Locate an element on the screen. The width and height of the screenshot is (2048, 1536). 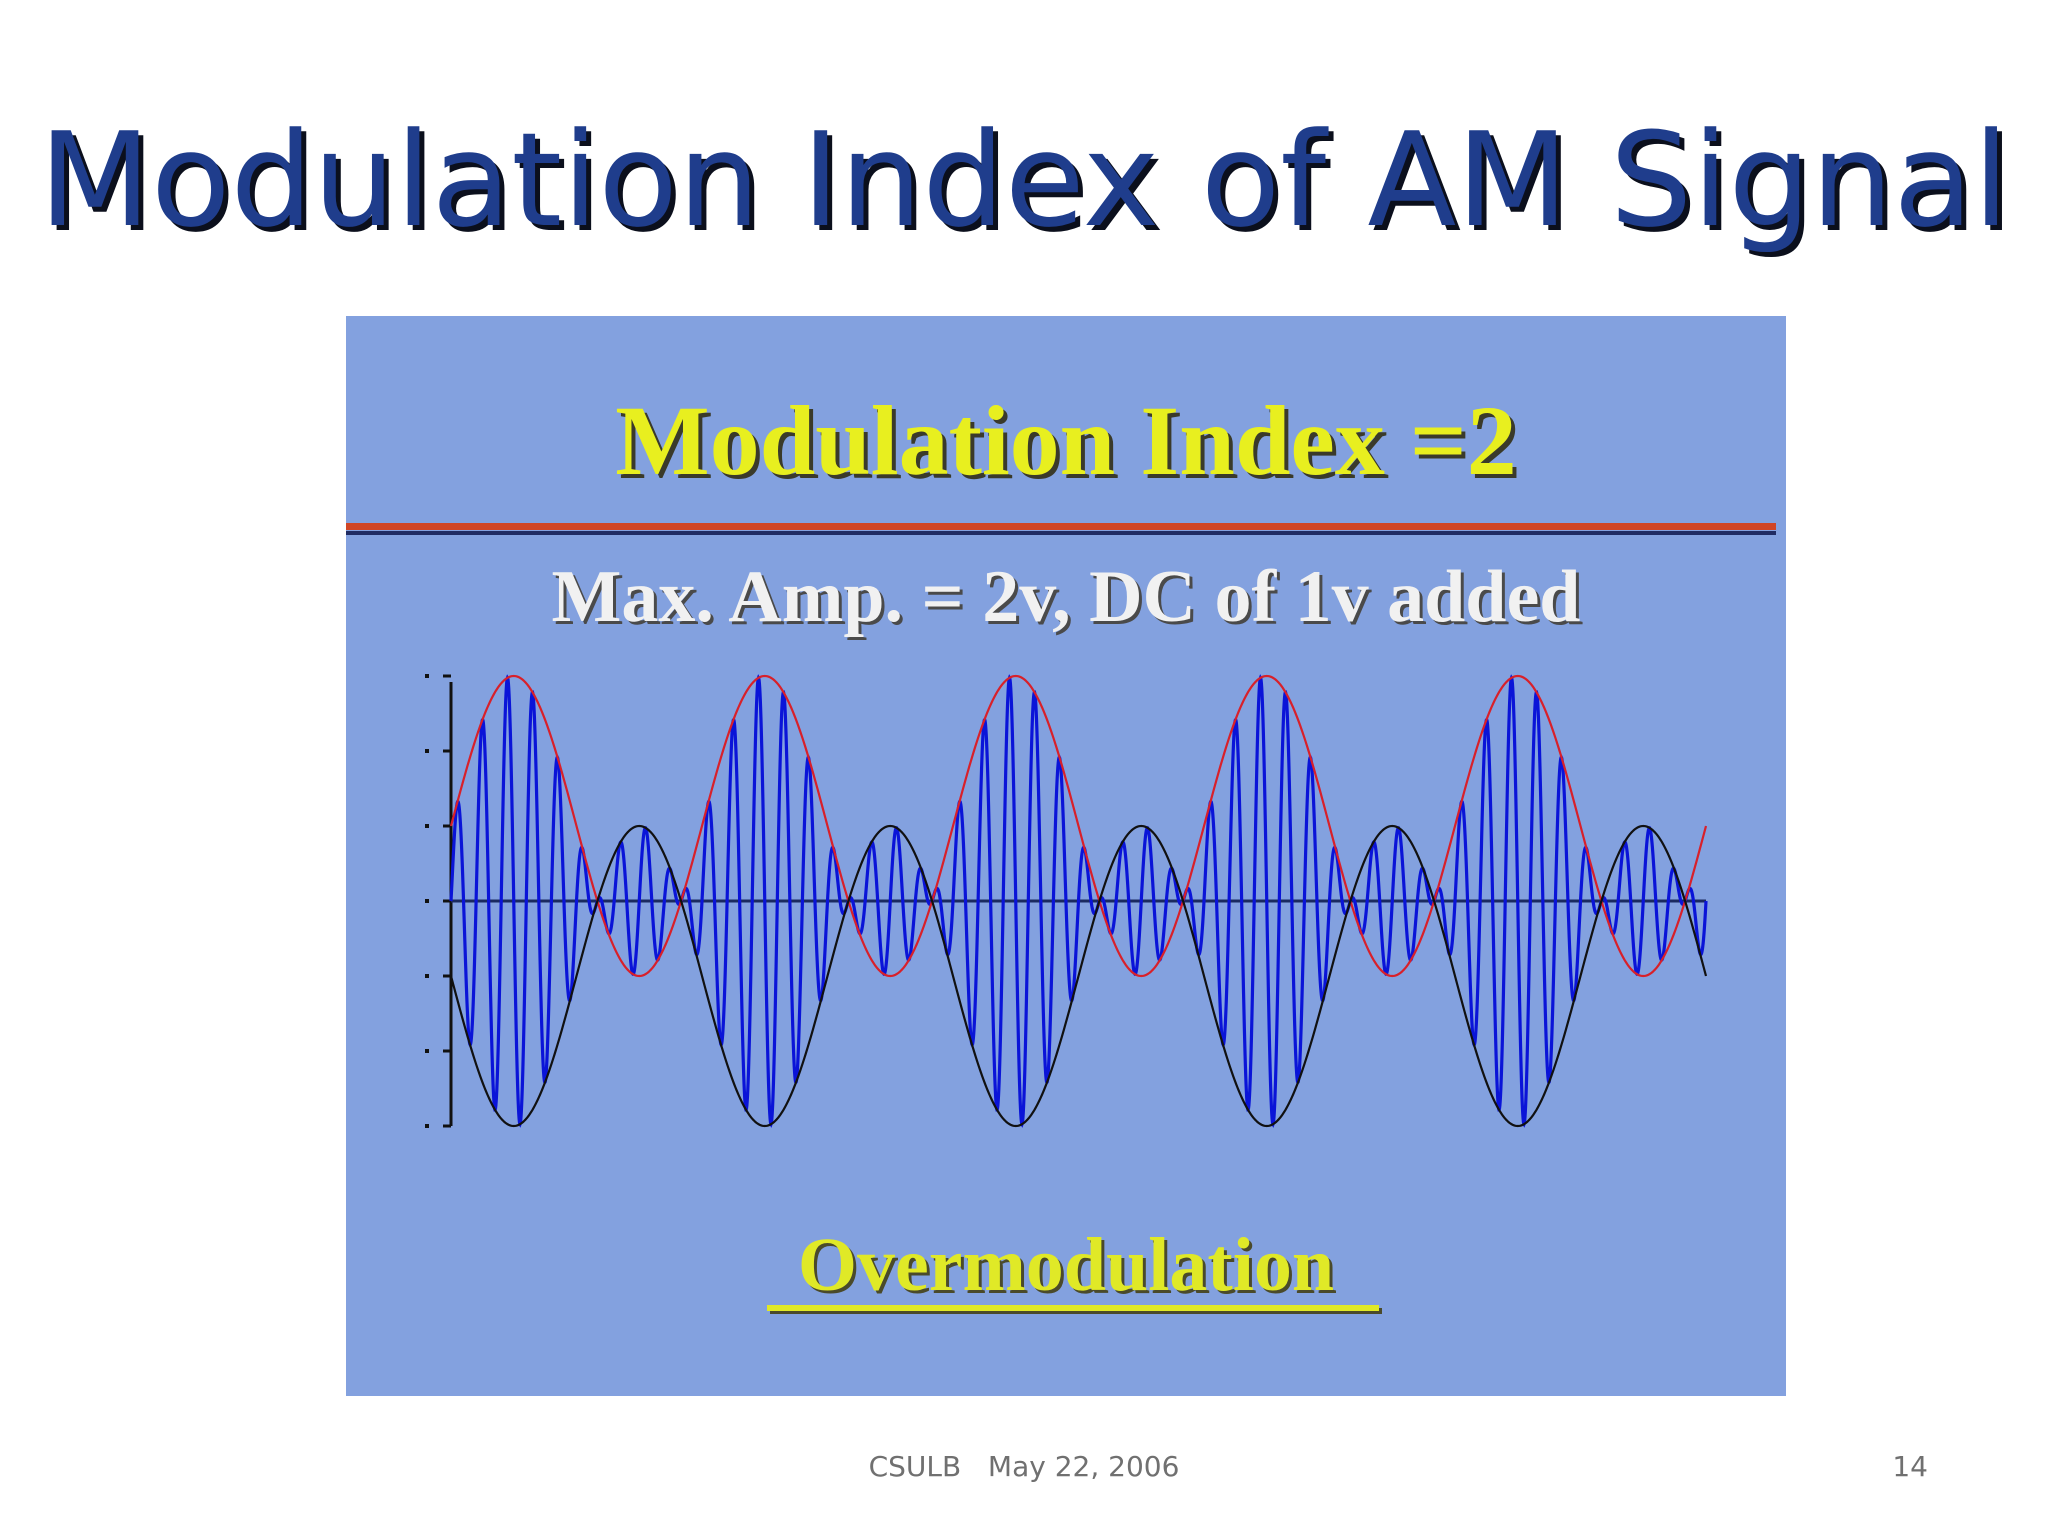
upper-envelope-series is located at coordinates (1078, 826).